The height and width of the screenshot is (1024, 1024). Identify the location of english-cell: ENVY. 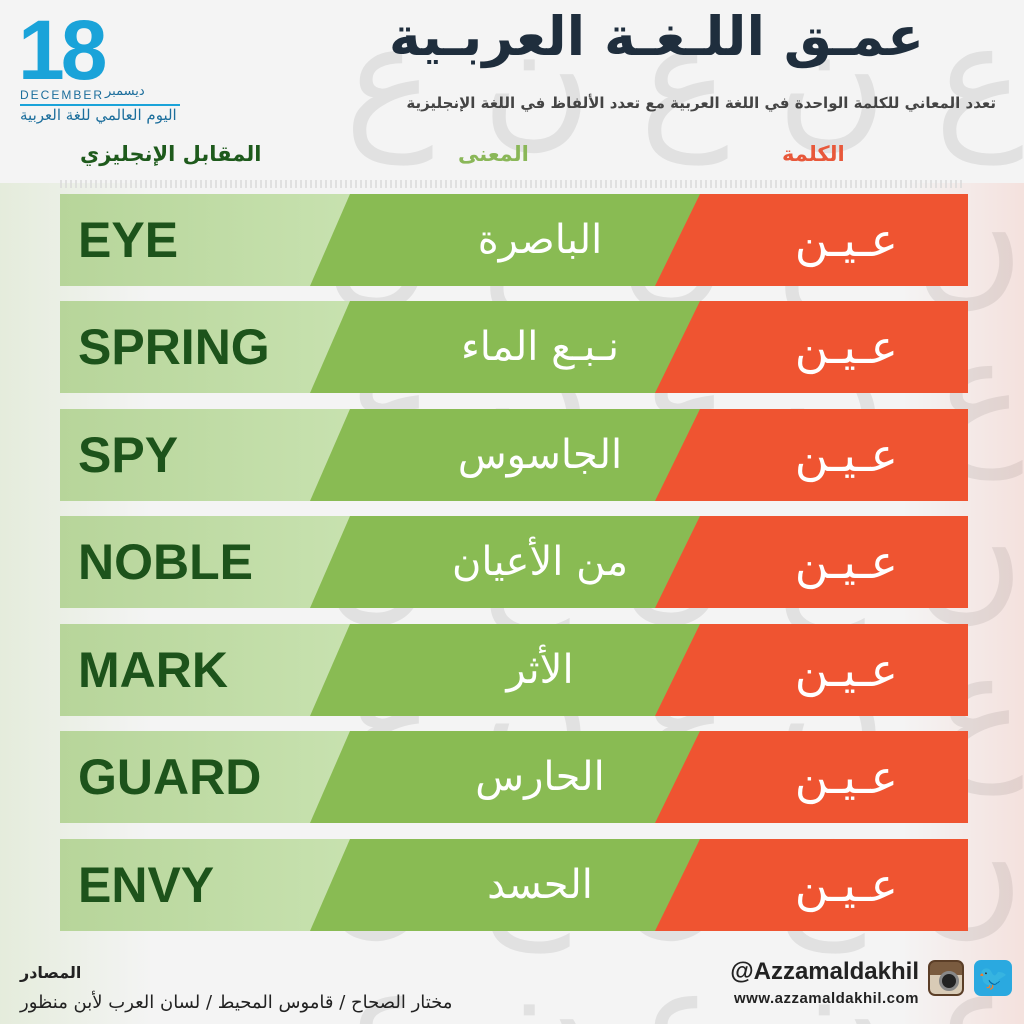
(210, 885).